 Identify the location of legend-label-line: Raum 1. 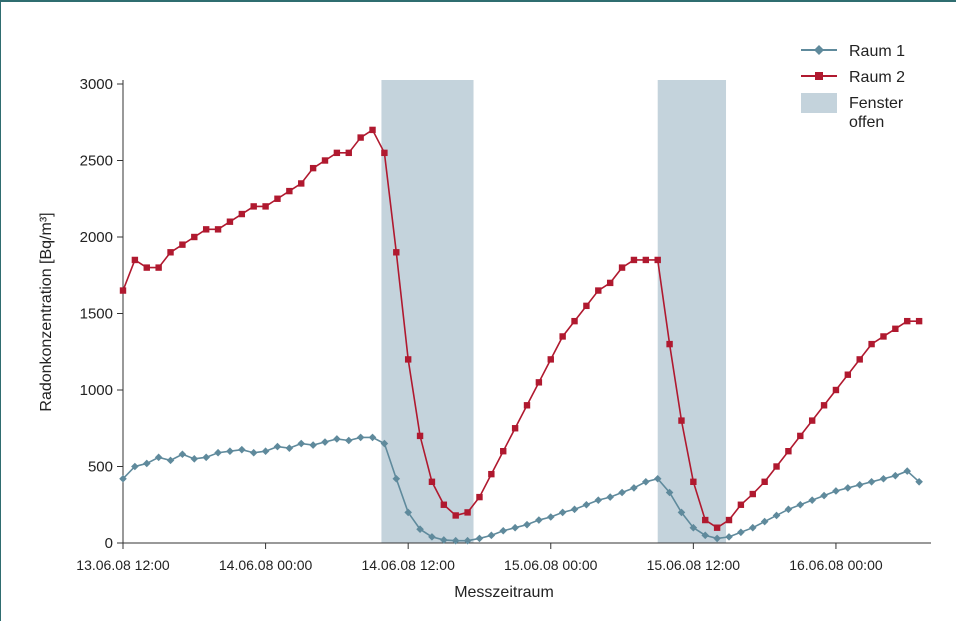
(877, 51).